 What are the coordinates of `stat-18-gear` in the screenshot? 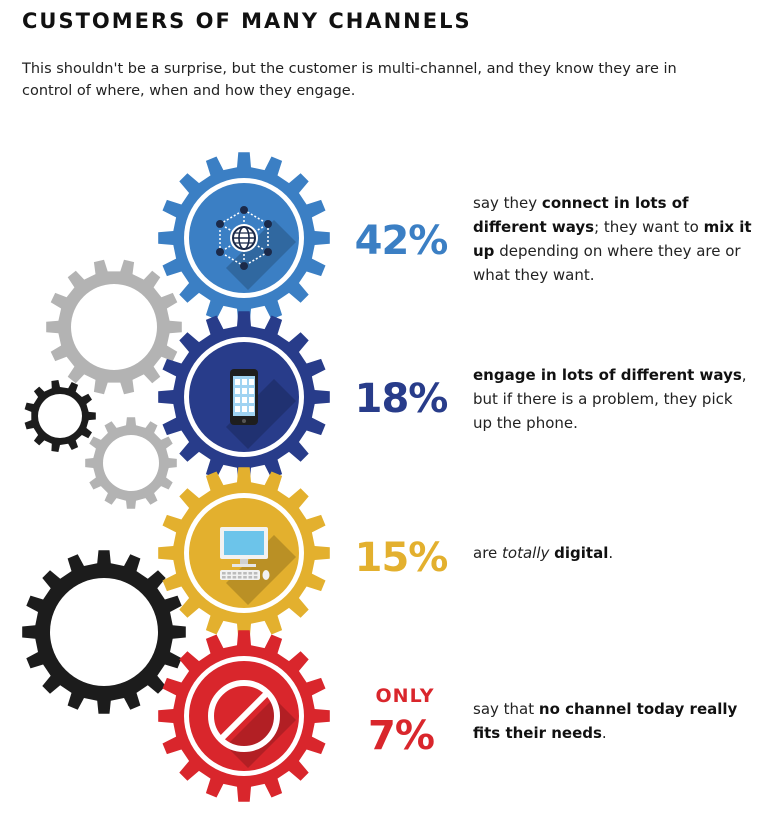 It's located at (244, 397).